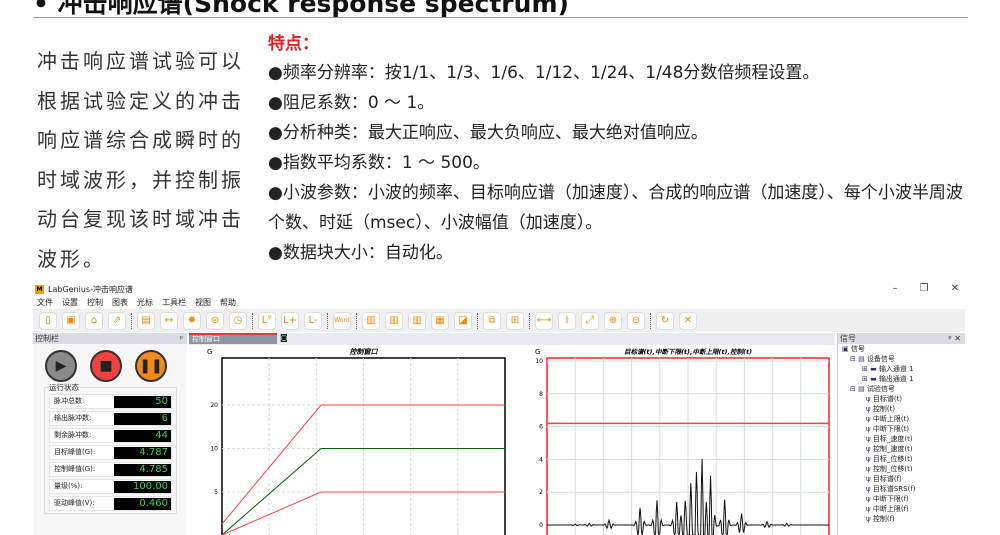 The image size is (1000, 535). Describe the element at coordinates (541, 427) in the screenshot. I see `chart2-ytick: 6` at that location.